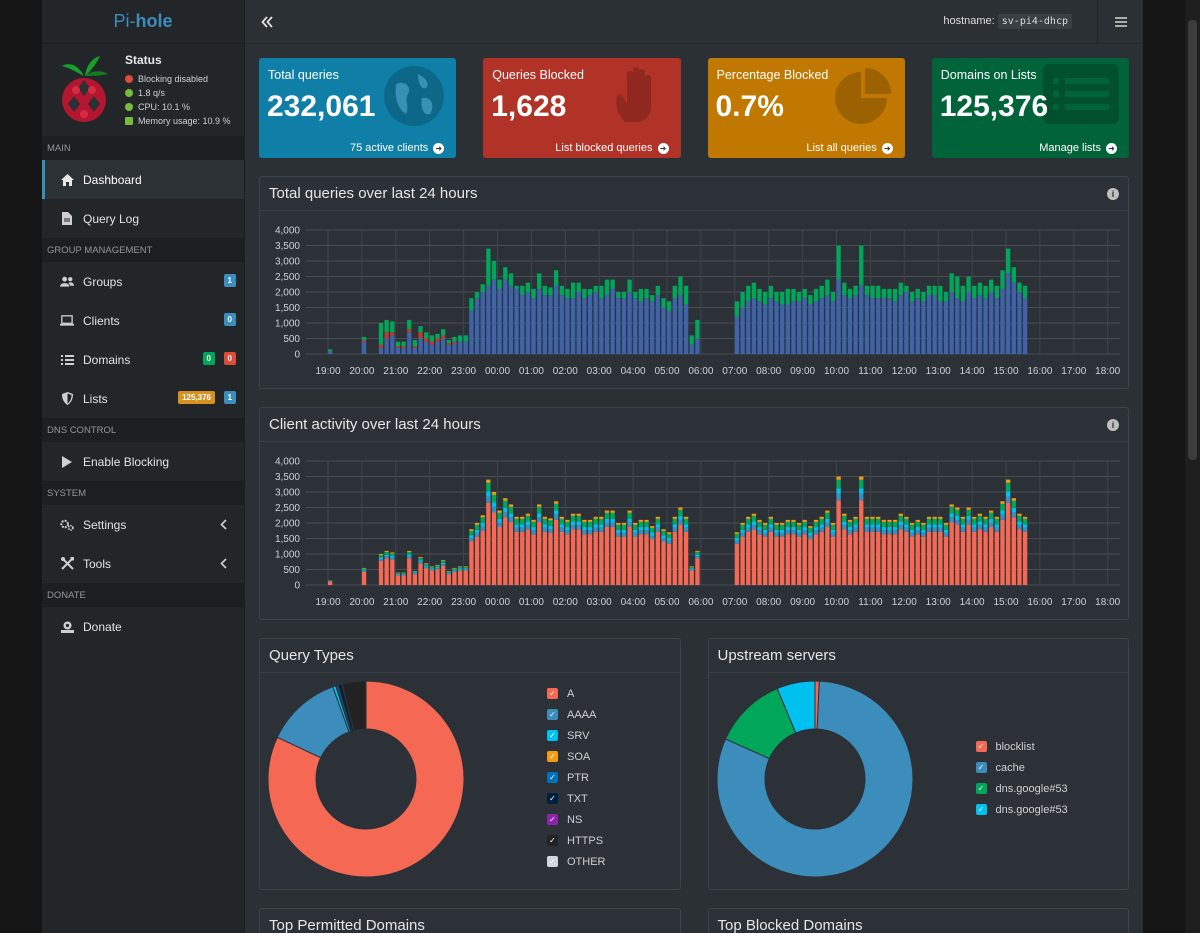  Describe the element at coordinates (576, 693) in the screenshot. I see `legend-item: ✓ A` at that location.